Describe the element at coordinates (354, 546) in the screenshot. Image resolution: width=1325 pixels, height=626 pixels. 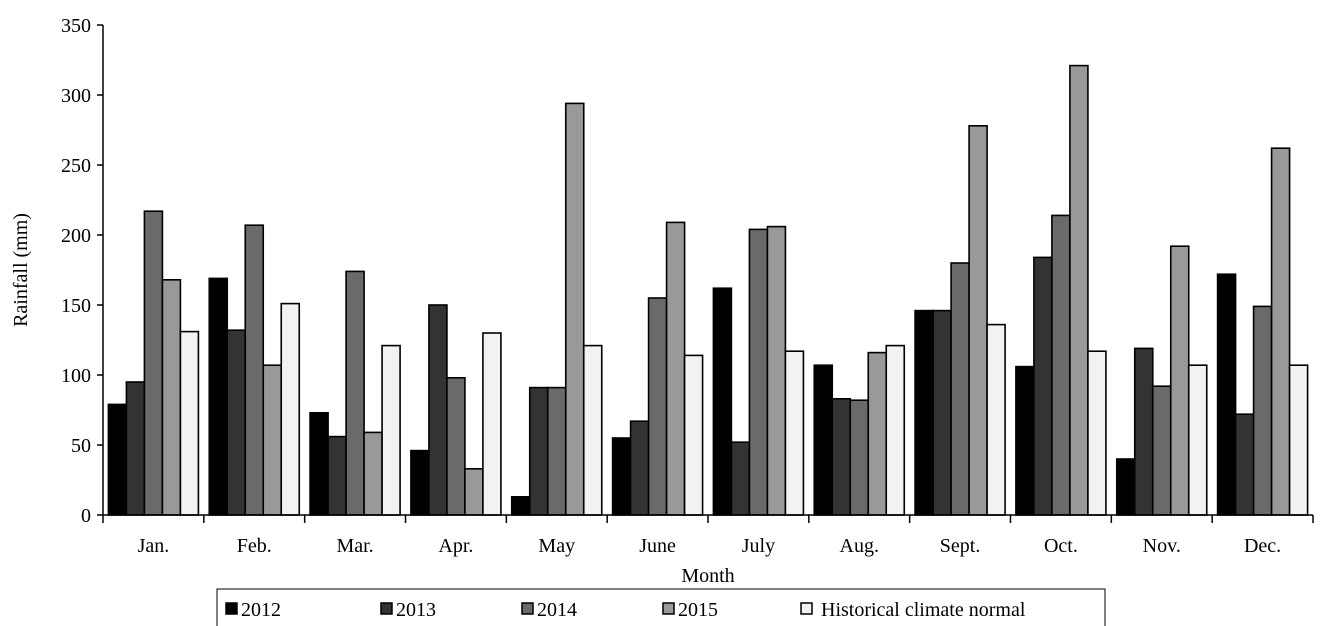
I see `x-tick-label: Mar.` at that location.